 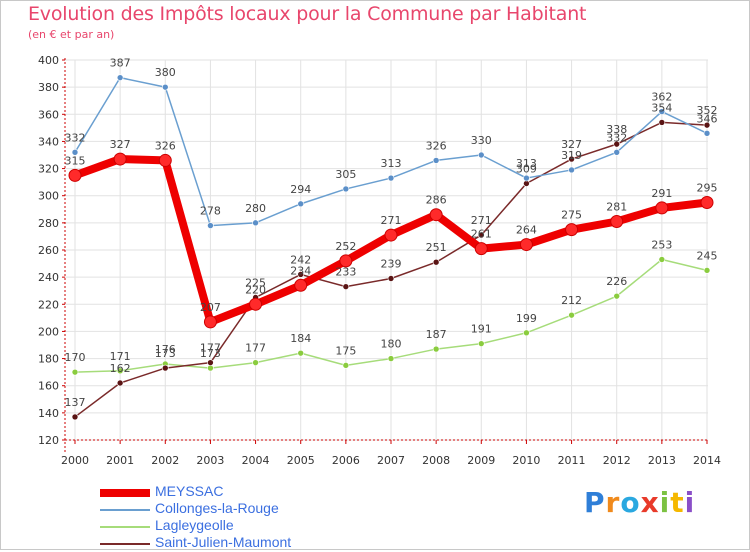 I want to click on y-tick-label: 160, so click(x=48, y=386).